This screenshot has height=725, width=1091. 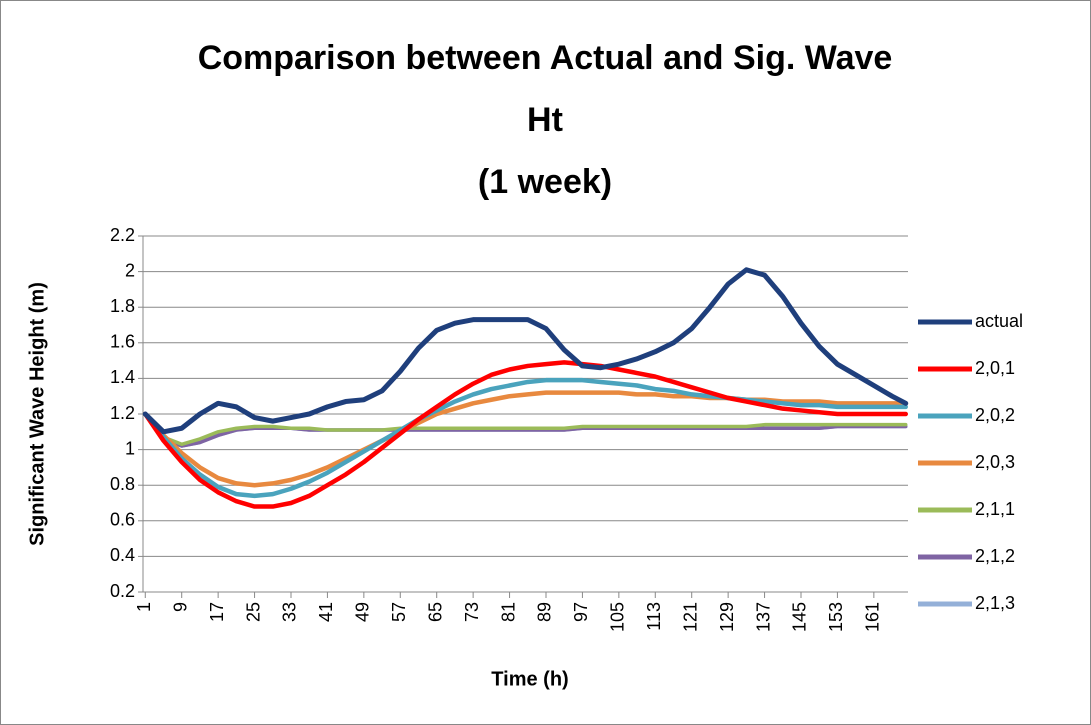 What do you see at coordinates (545, 120) in the screenshot?
I see `chart-title: Ht` at bounding box center [545, 120].